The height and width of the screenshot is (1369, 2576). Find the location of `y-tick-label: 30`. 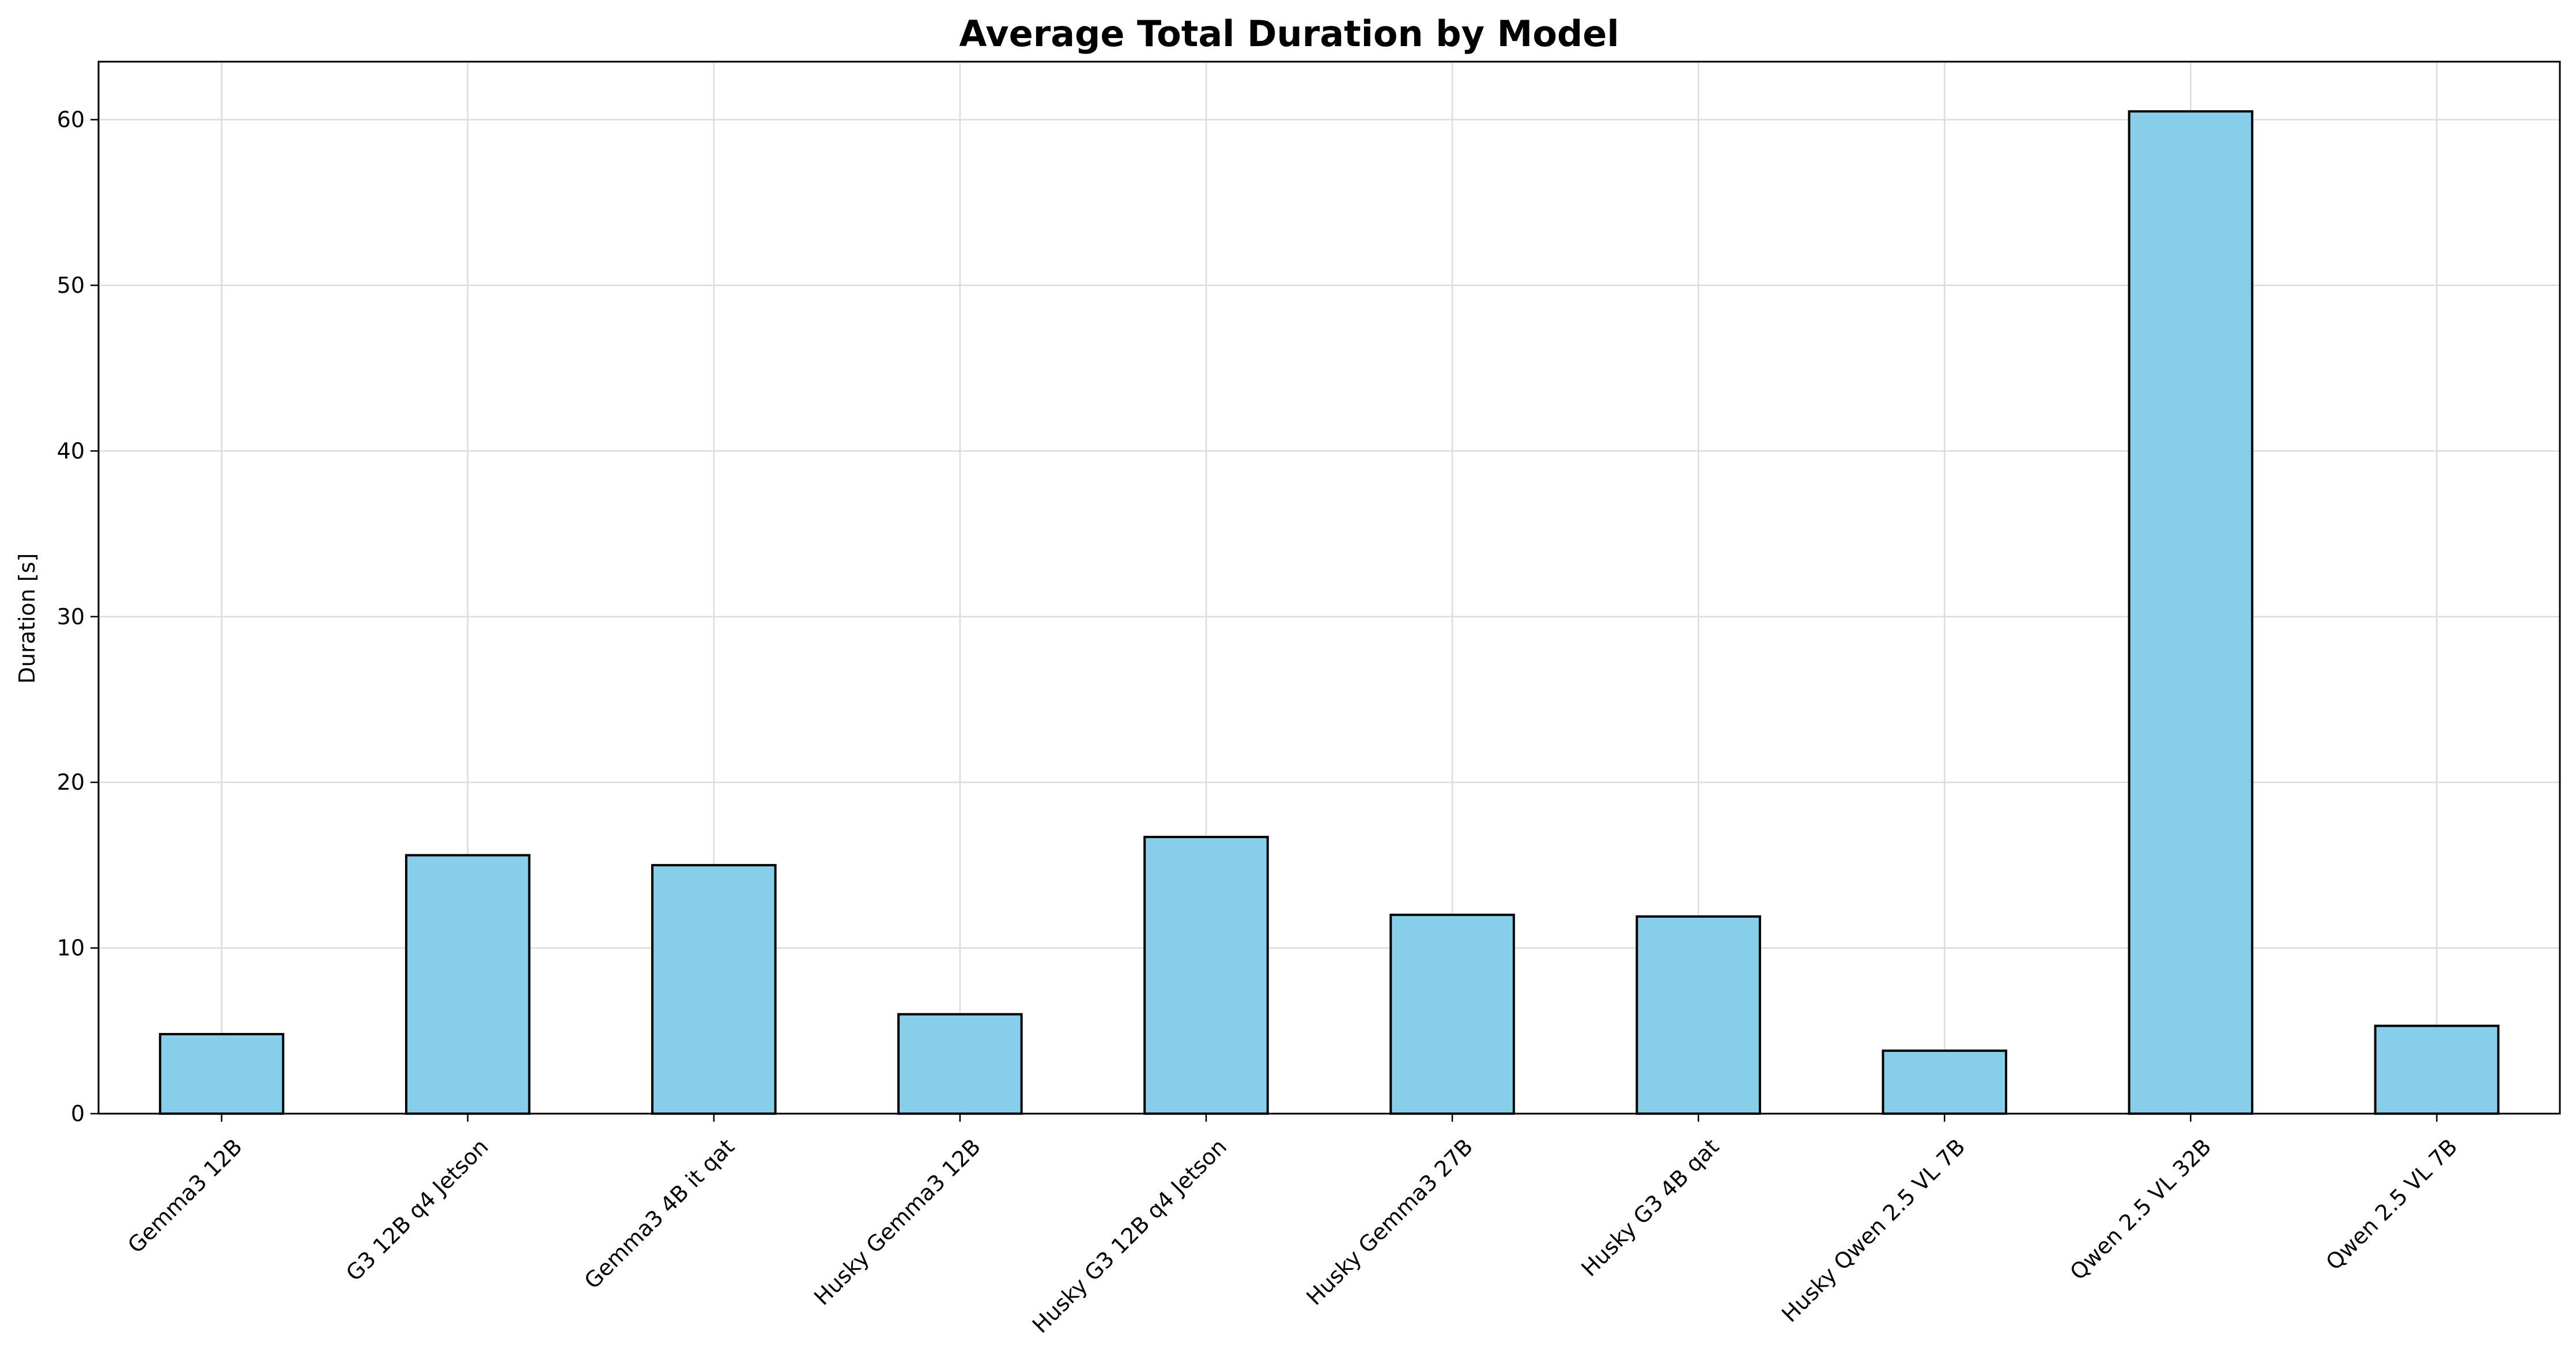

y-tick-label: 30 is located at coordinates (71, 616).